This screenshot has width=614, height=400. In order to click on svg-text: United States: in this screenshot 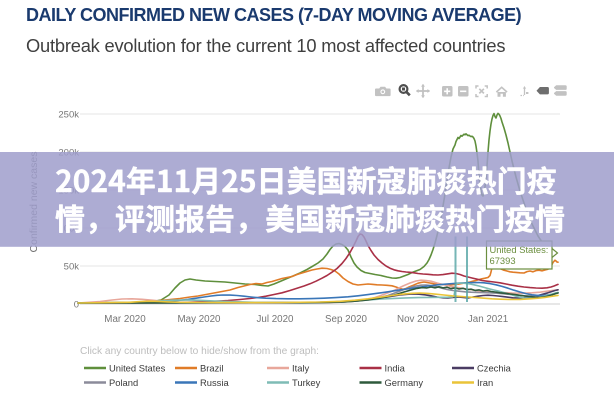, I will do `click(519, 249)`.